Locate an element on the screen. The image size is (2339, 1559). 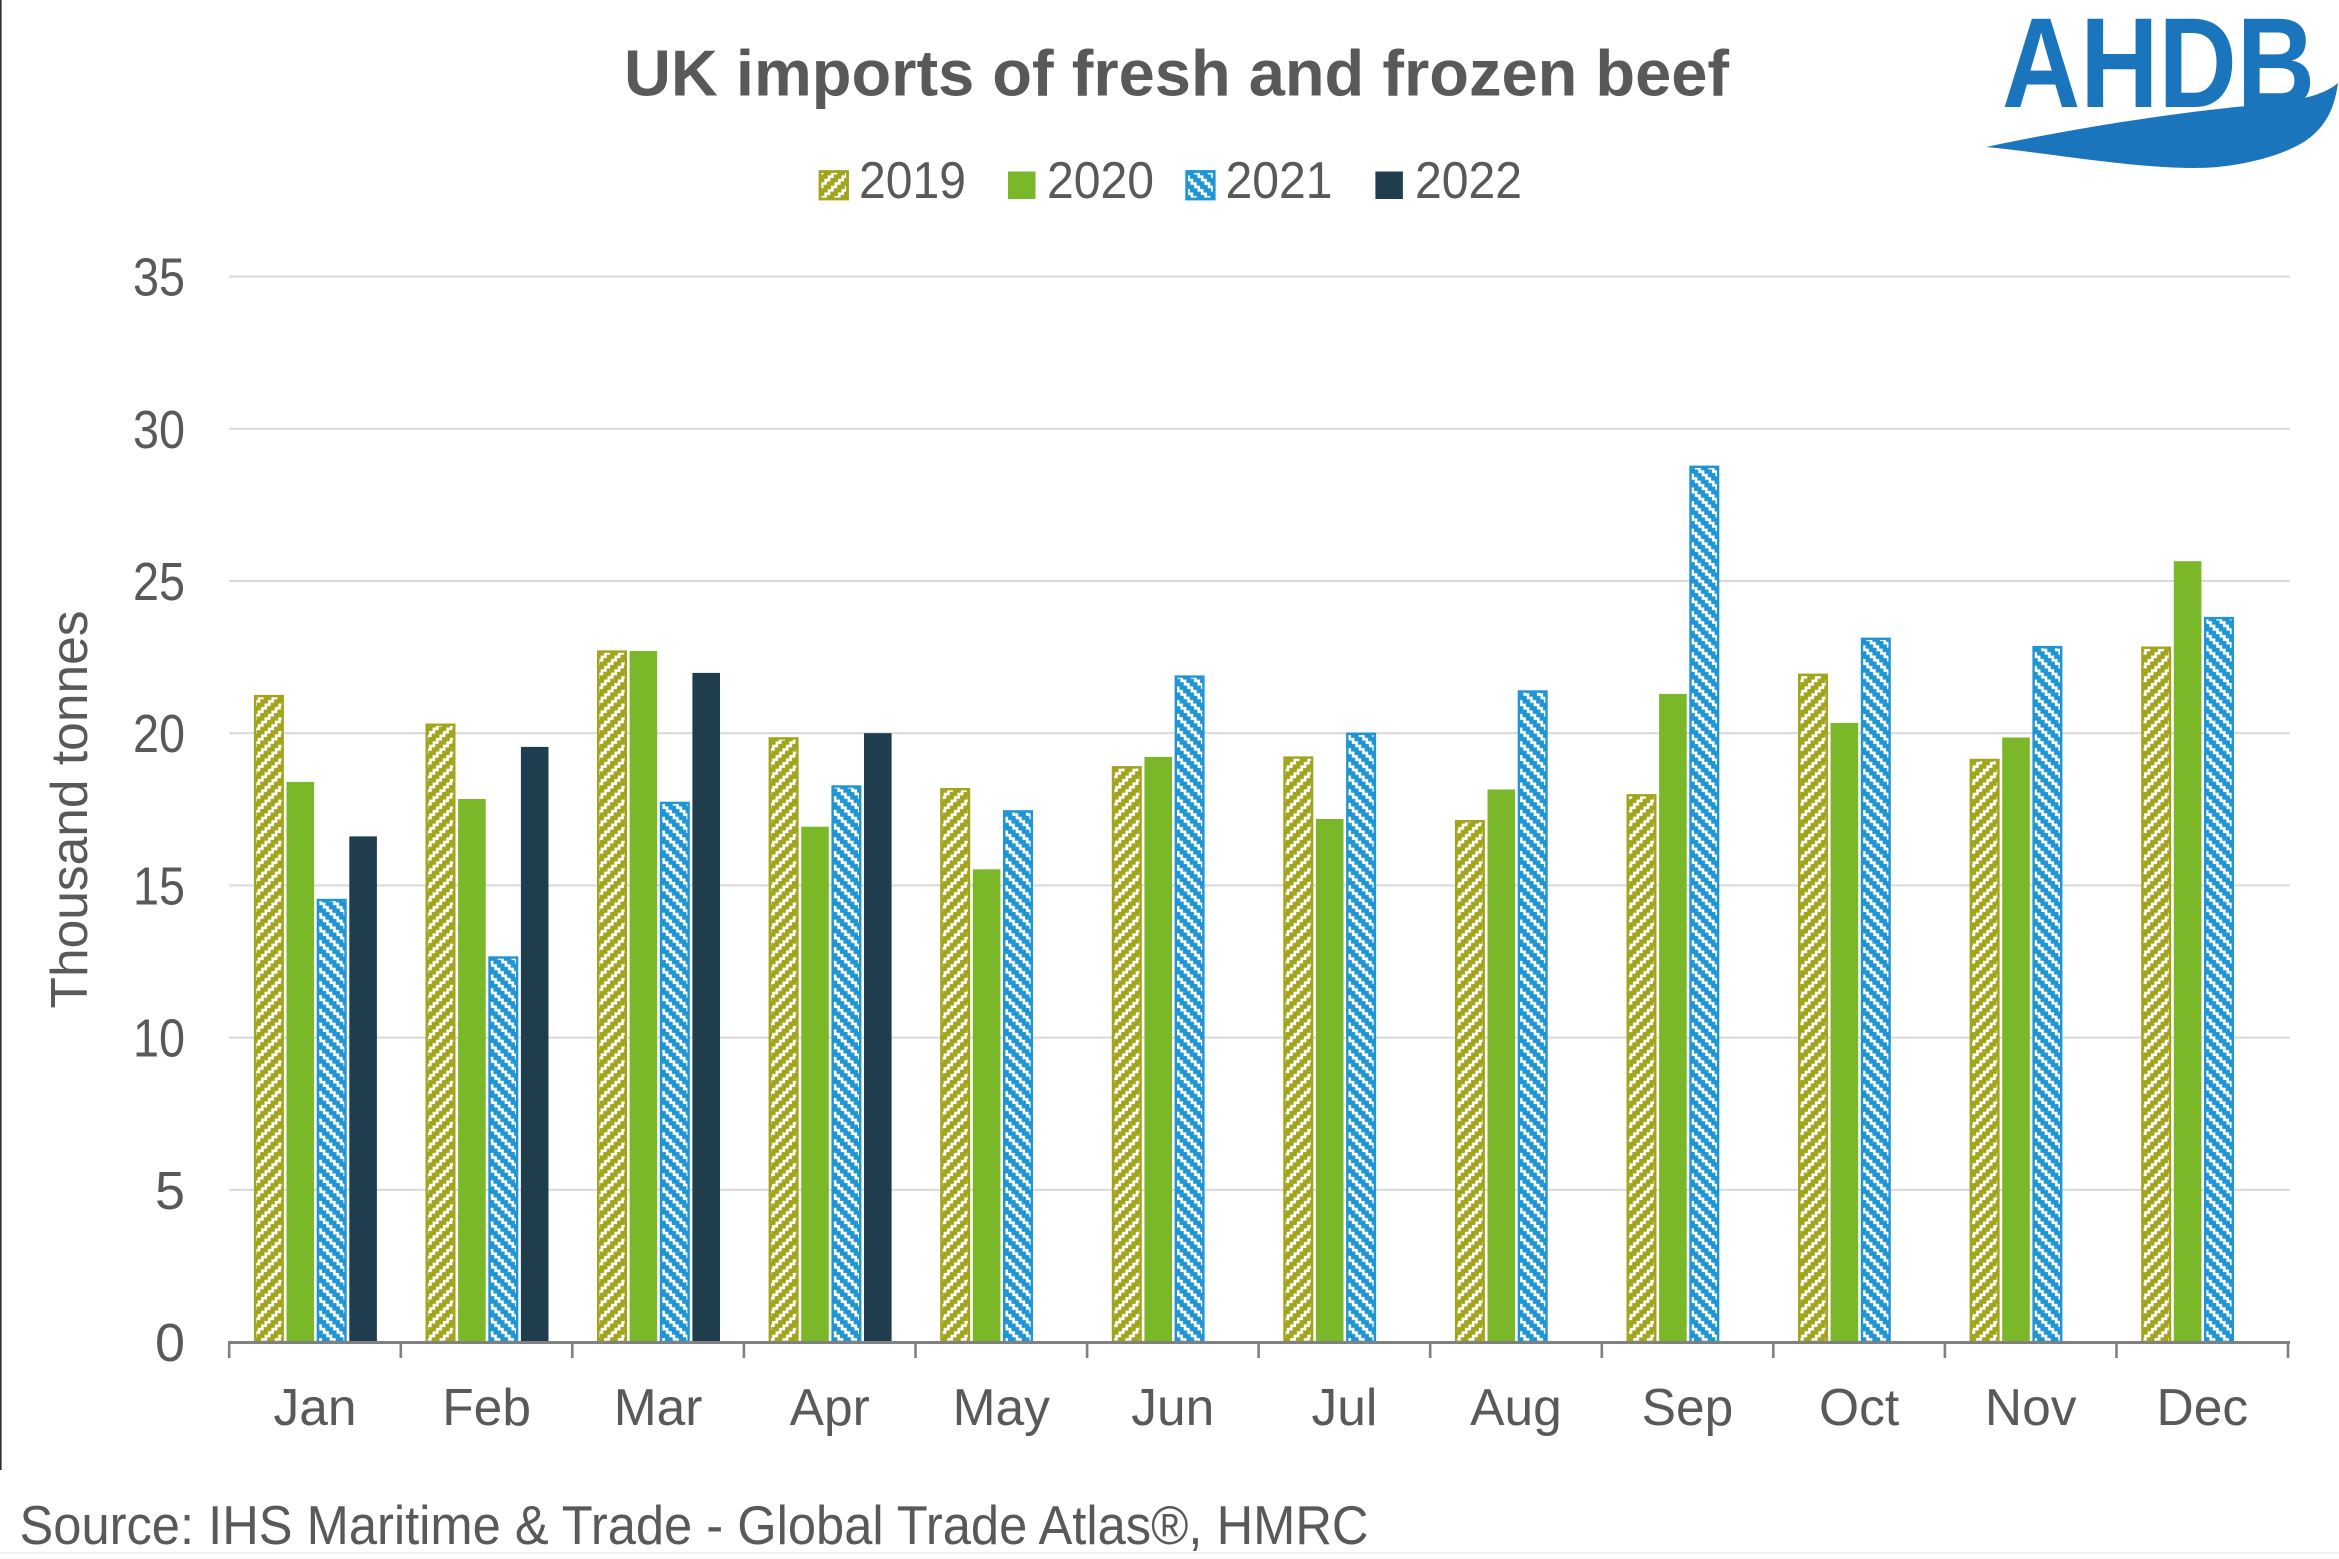
svg-text: 35 is located at coordinates (159, 278).